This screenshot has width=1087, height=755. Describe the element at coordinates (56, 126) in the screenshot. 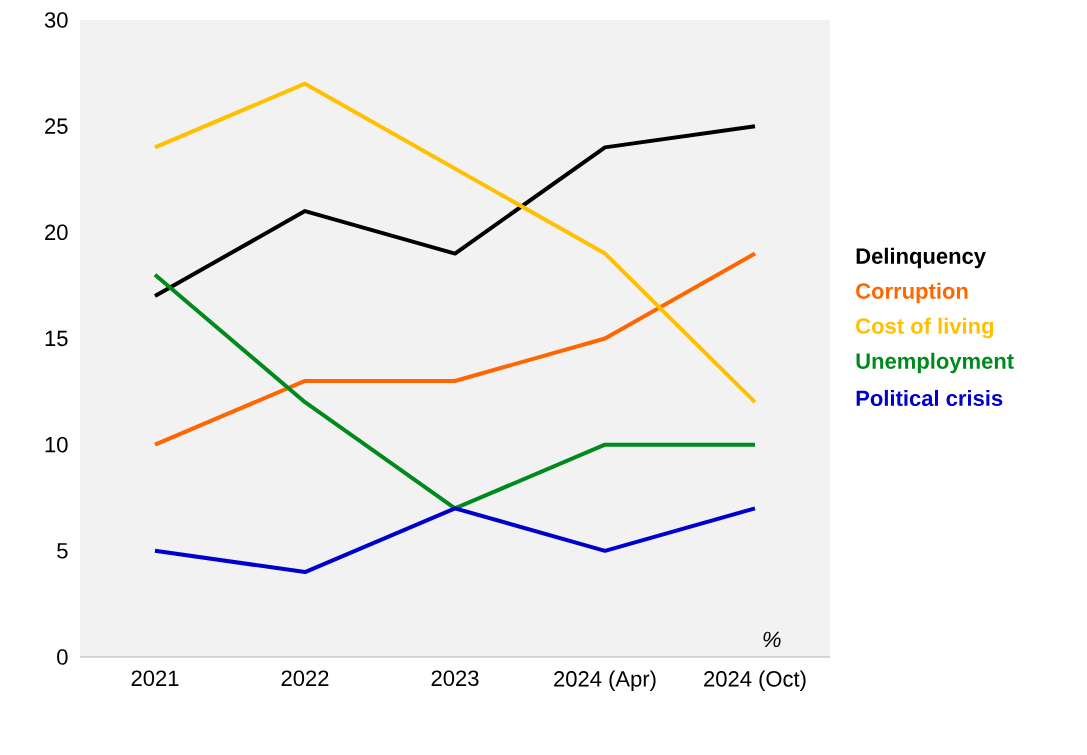

I see `y-tick-label: 25` at that location.